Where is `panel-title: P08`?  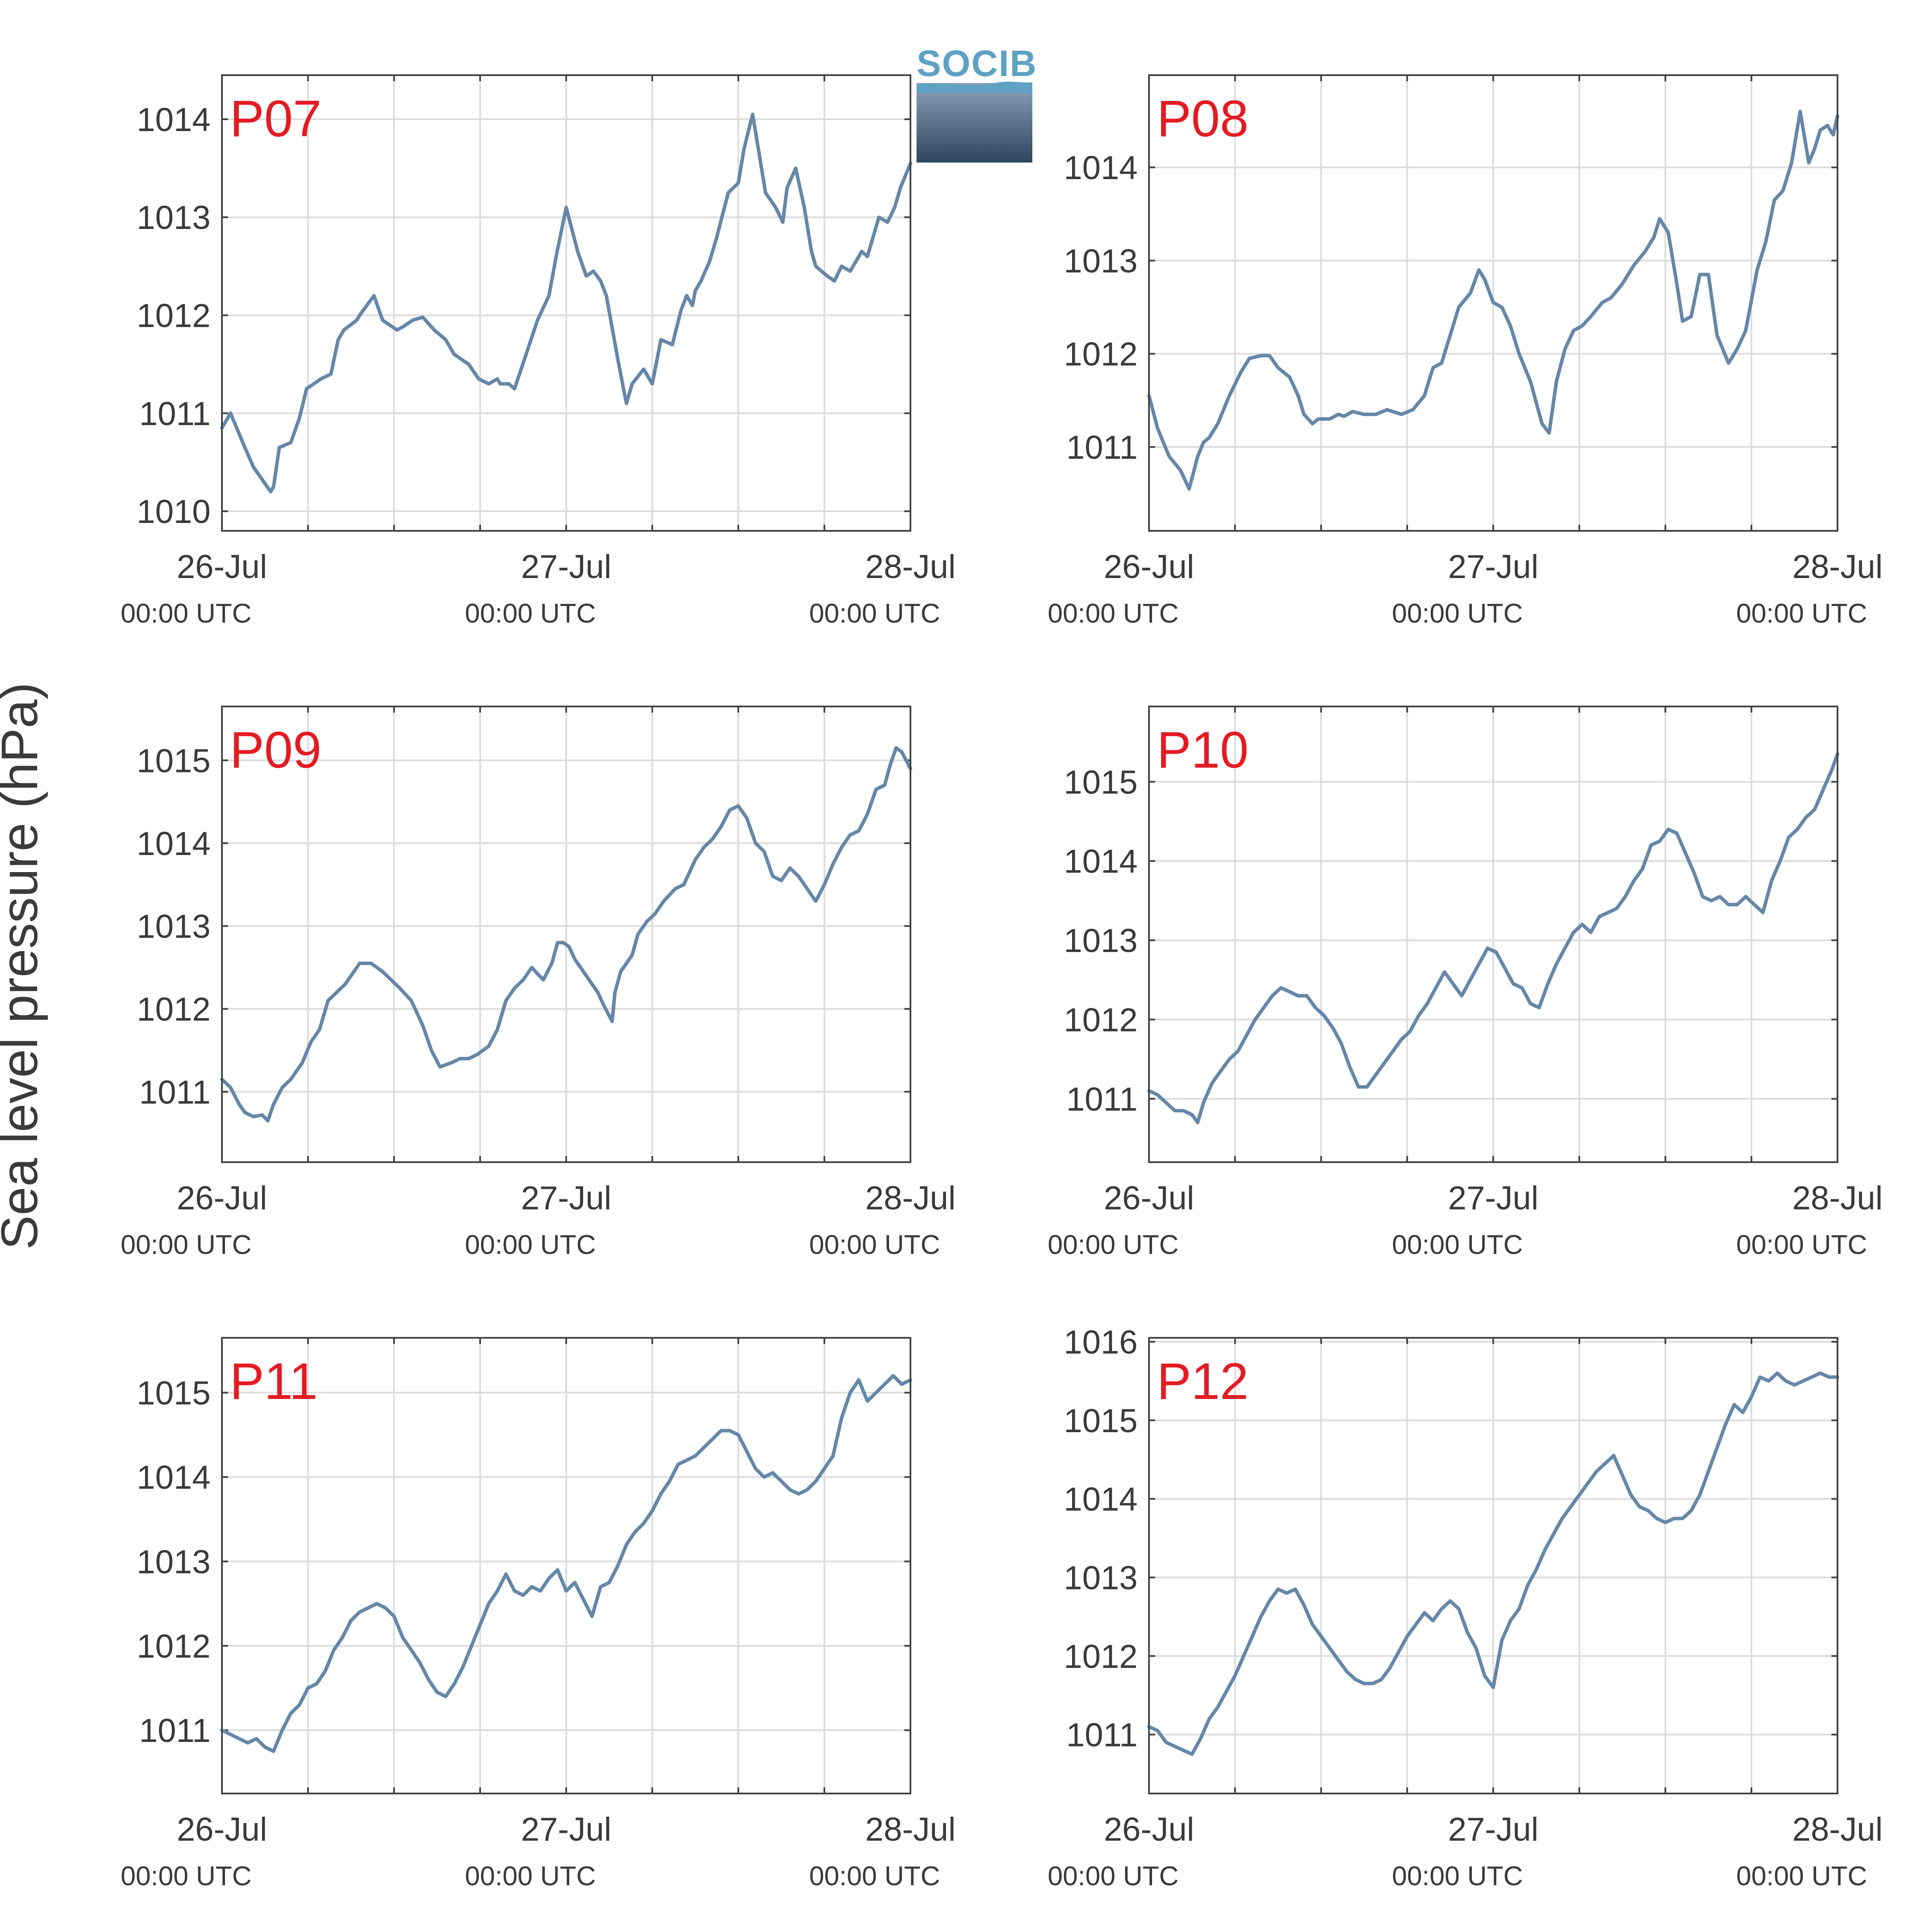 panel-title: P08 is located at coordinates (1203, 119).